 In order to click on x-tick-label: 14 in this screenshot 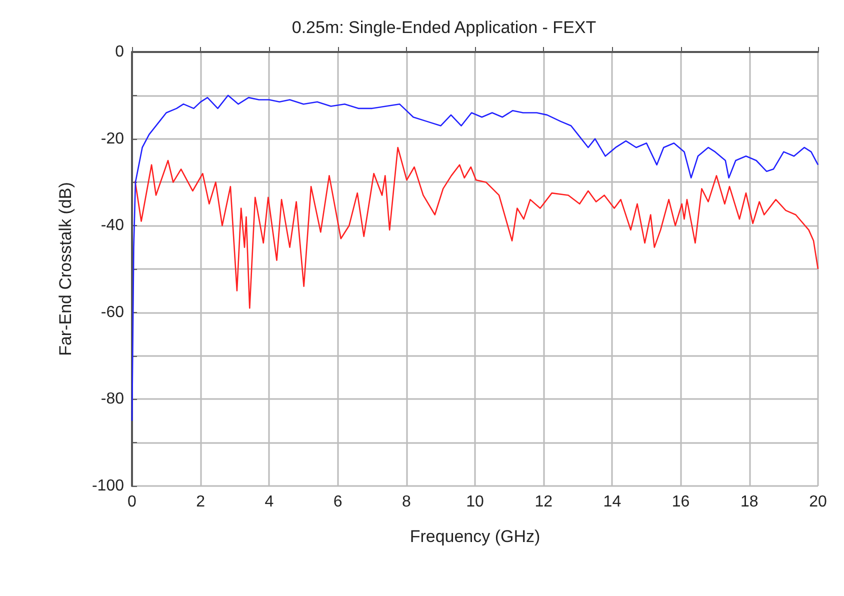, I will do `click(612, 502)`.